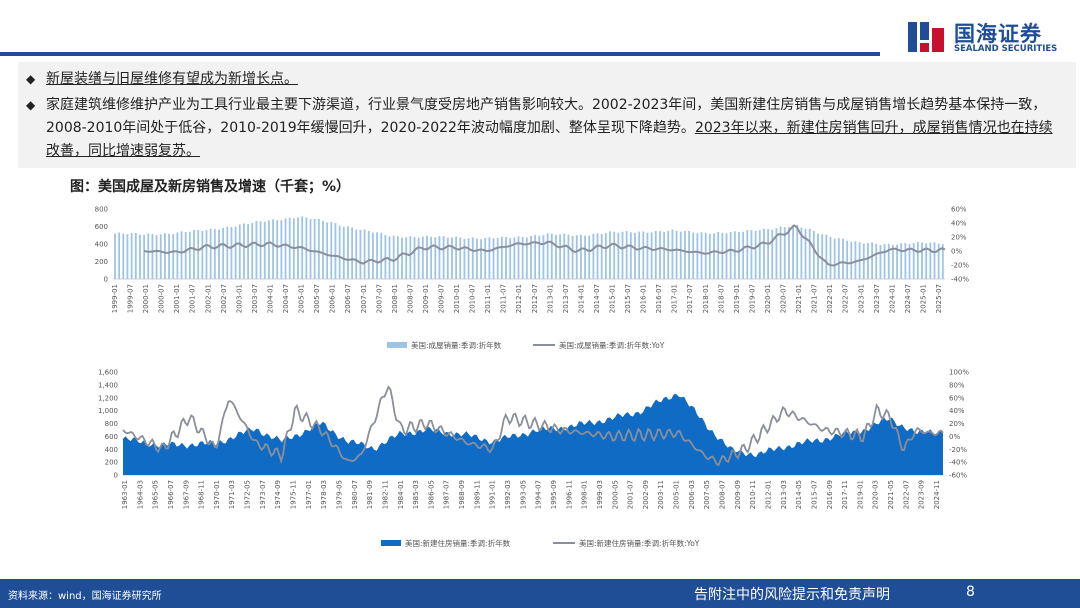 The width and height of the screenshot is (1080, 608). What do you see at coordinates (140, 494) in the screenshot?
I see `x-tick-label: 1964-03` at bounding box center [140, 494].